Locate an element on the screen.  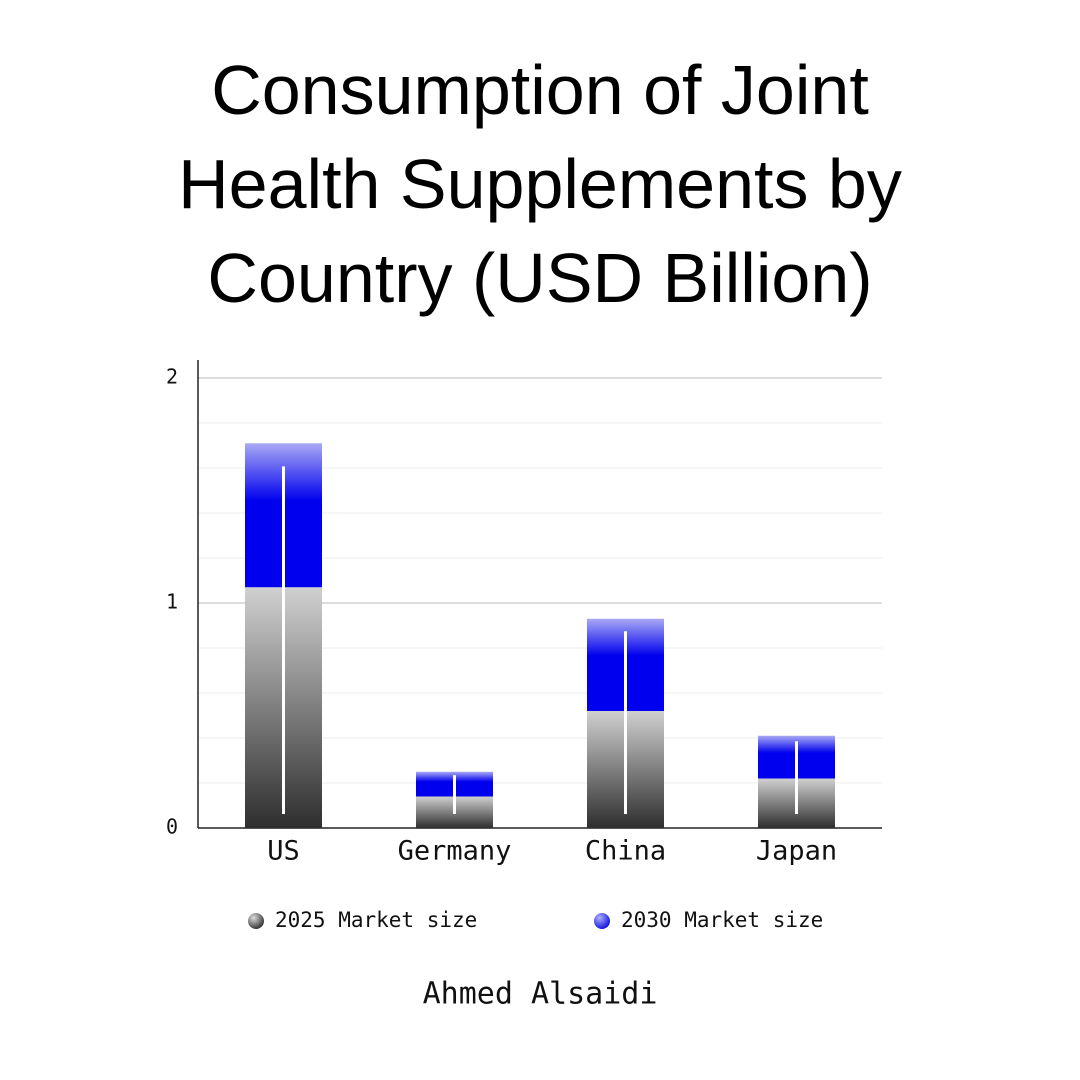
legend-label: 2025 Market size is located at coordinates (376, 920).